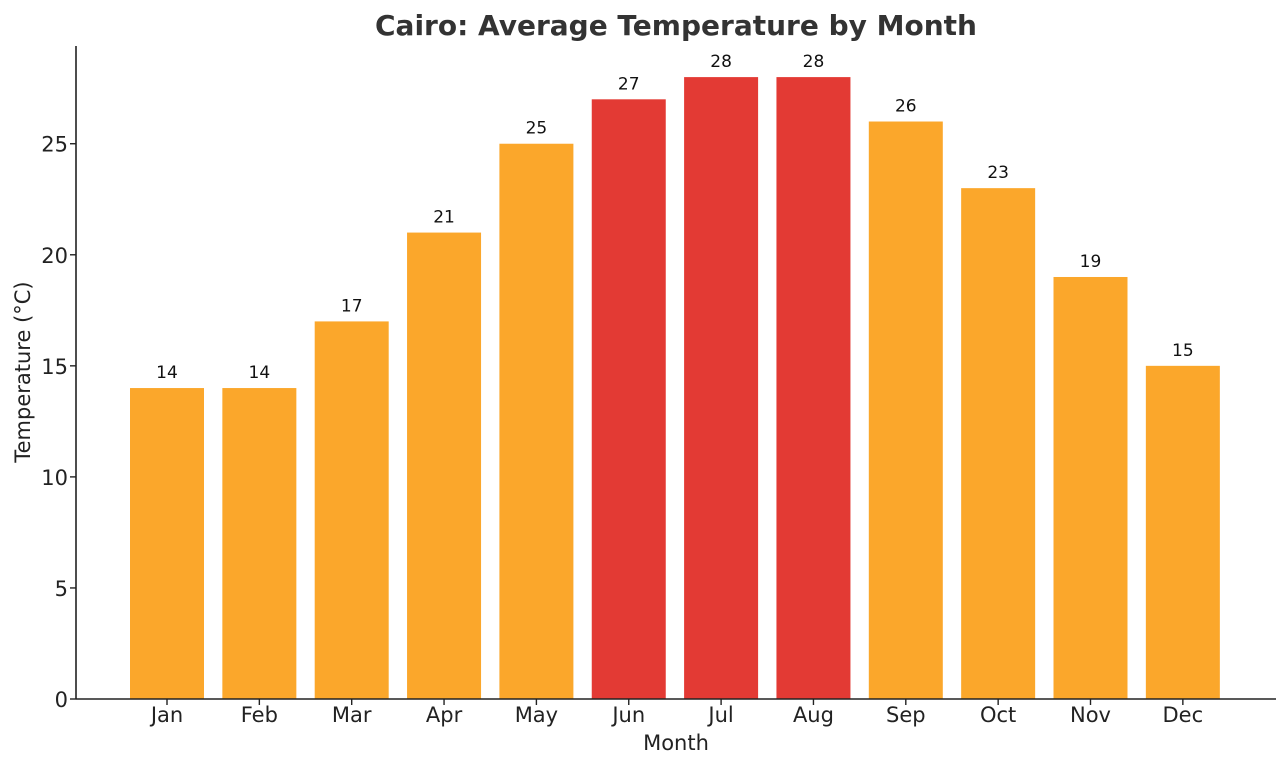 This screenshot has height=768, width=1288. What do you see at coordinates (54, 478) in the screenshot?
I see `y-tick-label-10: 10` at bounding box center [54, 478].